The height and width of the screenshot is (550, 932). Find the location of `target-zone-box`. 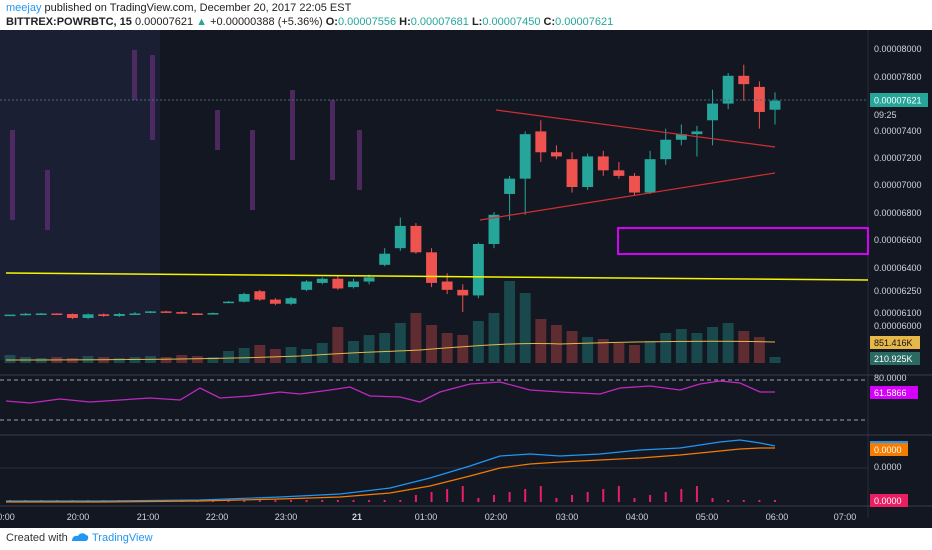

target-zone-box is located at coordinates (743, 241).